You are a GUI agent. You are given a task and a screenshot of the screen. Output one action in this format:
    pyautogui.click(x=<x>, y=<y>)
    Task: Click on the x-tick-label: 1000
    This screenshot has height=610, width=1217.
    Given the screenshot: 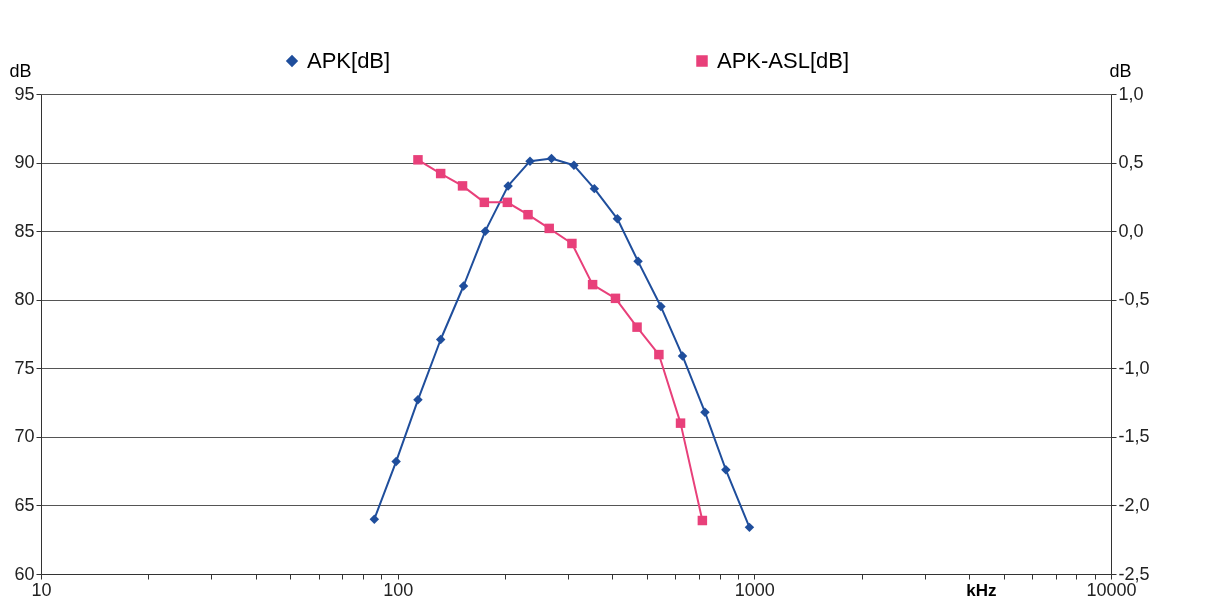 What is the action you would take?
    pyautogui.click(x=754, y=589)
    